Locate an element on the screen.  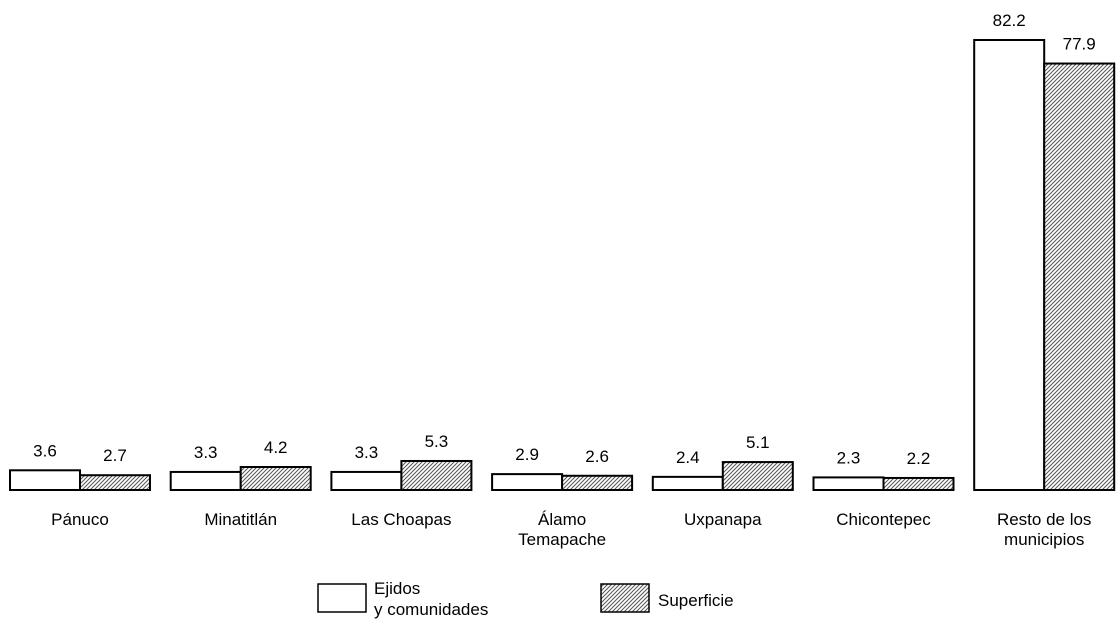
category-label-line: municipios is located at coordinates (1044, 539).